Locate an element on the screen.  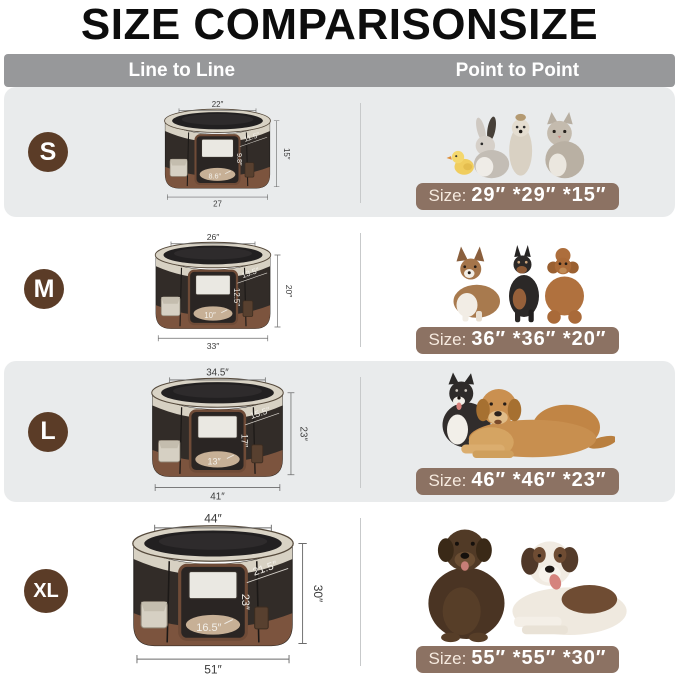
dim-floor-width: 13″ is located at coordinates (213, 461).